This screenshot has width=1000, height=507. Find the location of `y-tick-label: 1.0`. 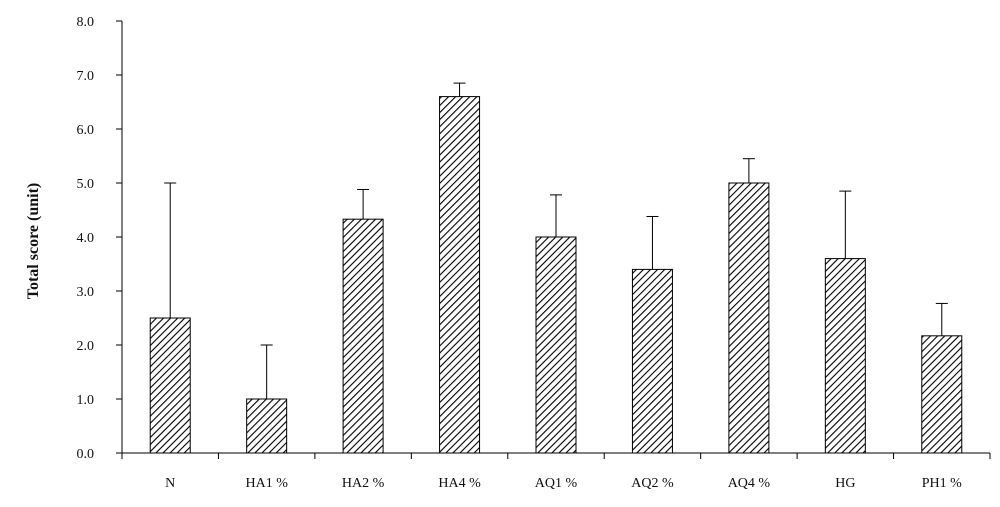

y-tick-label: 1.0 is located at coordinates (86, 400).